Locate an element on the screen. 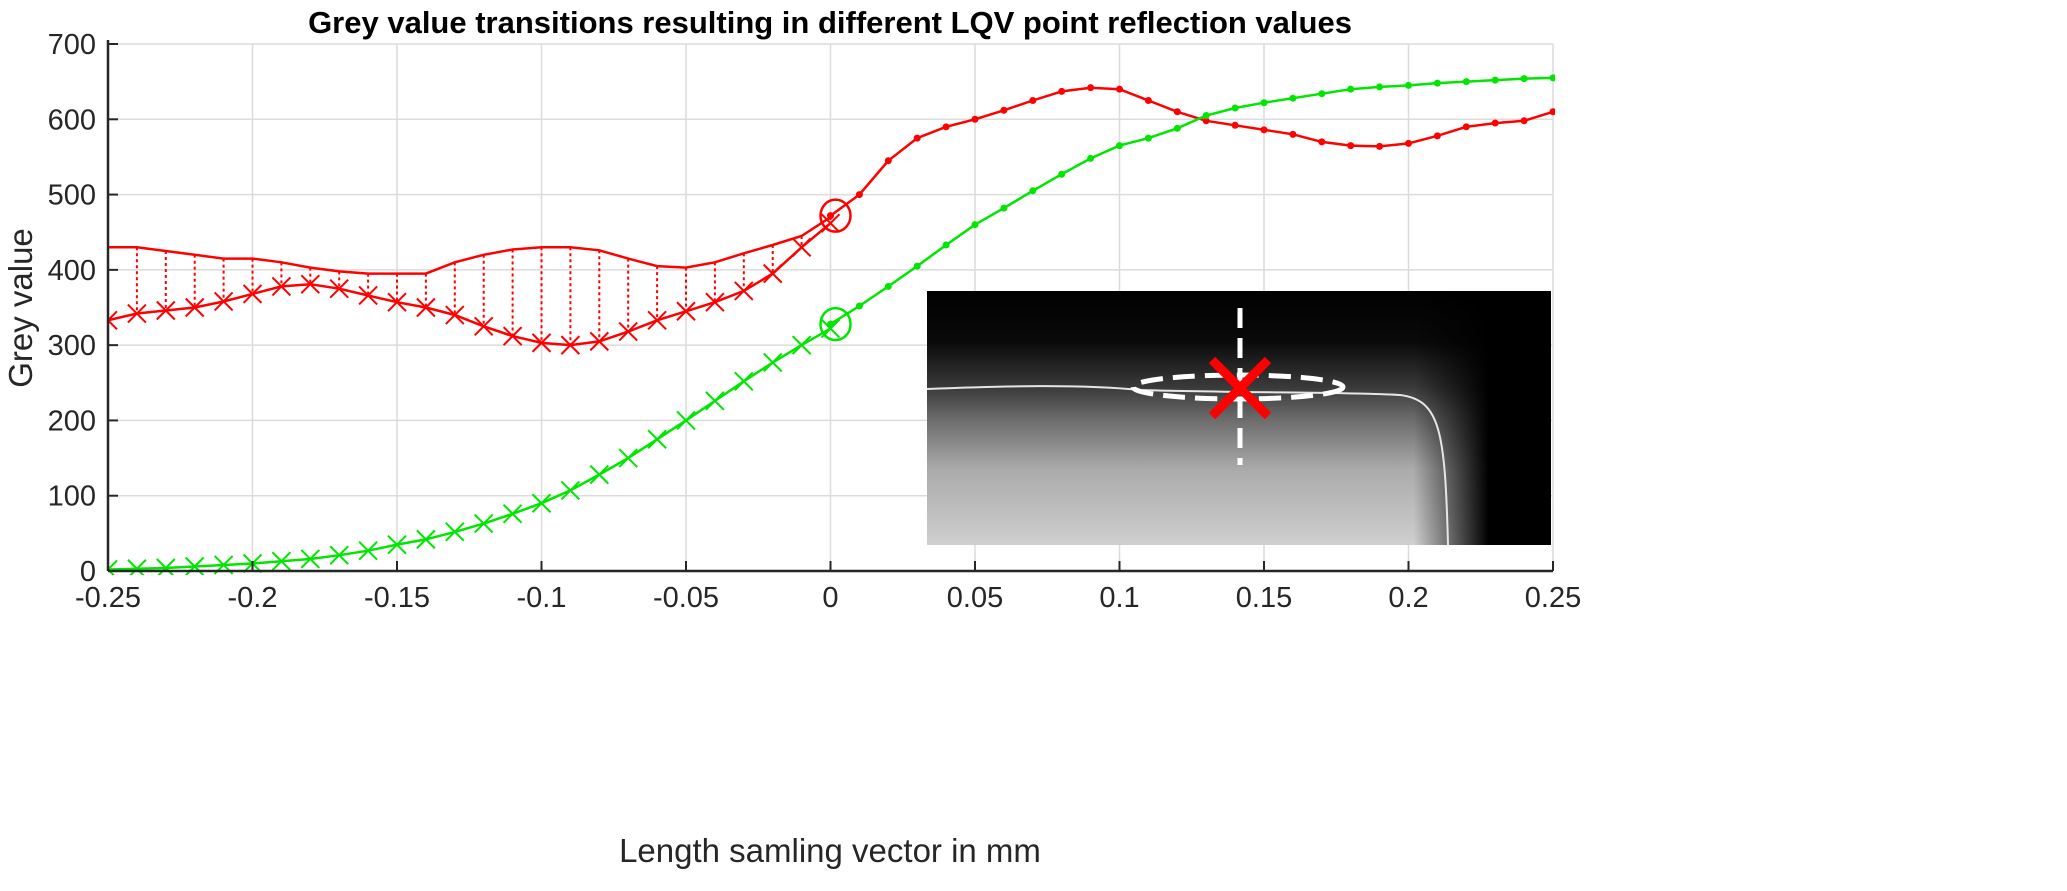 The image size is (2067, 891). red-envelope-line is located at coordinates (470, 245).